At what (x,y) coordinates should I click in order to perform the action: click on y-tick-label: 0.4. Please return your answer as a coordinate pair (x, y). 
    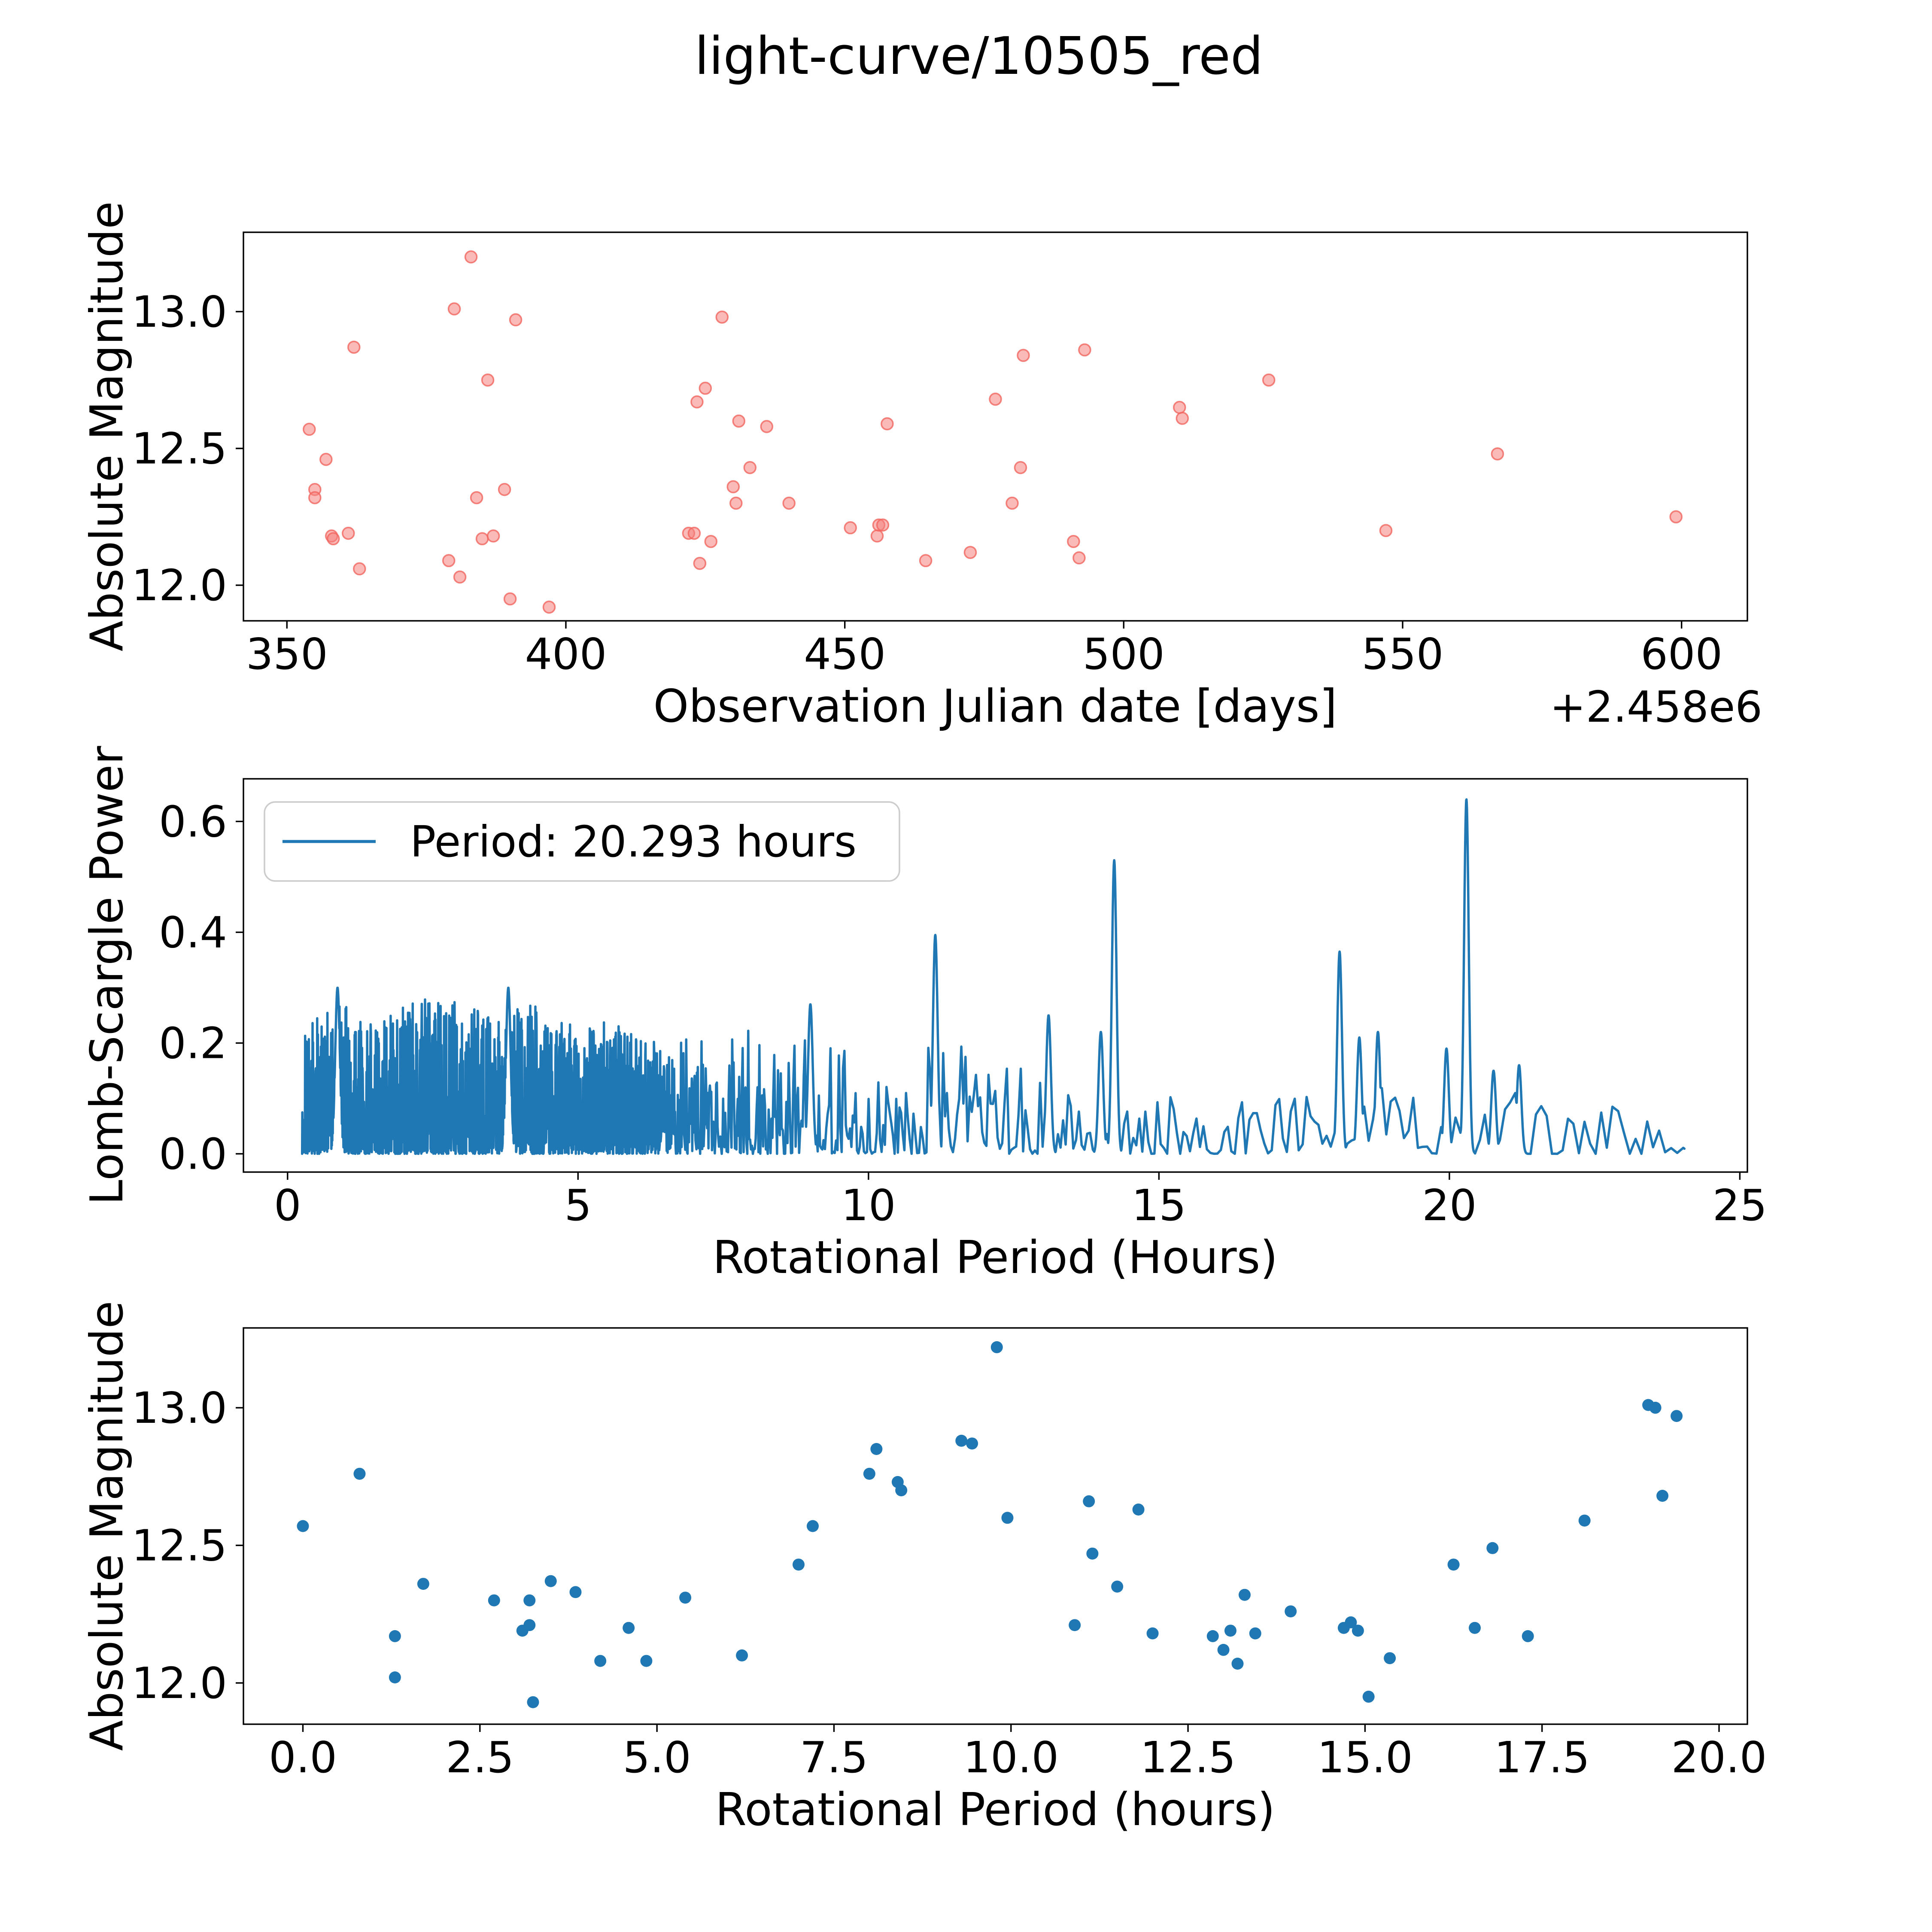
    Looking at the image, I should click on (193, 932).